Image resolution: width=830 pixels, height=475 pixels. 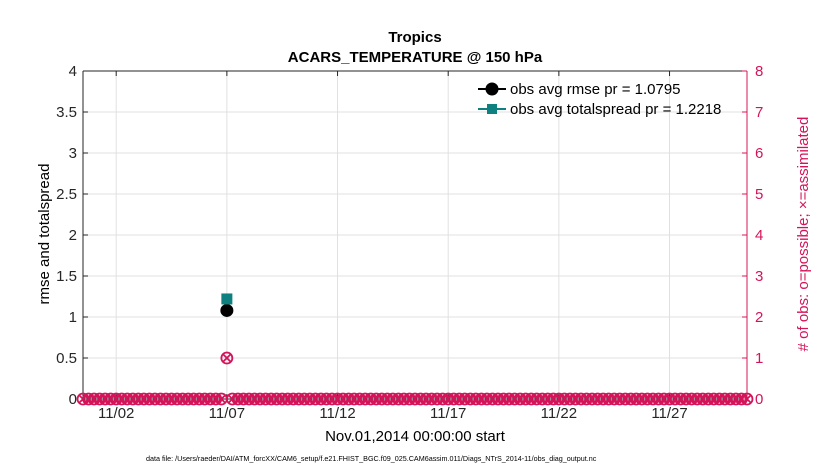 I want to click on left-y-tick-label: 2, so click(x=73, y=235).